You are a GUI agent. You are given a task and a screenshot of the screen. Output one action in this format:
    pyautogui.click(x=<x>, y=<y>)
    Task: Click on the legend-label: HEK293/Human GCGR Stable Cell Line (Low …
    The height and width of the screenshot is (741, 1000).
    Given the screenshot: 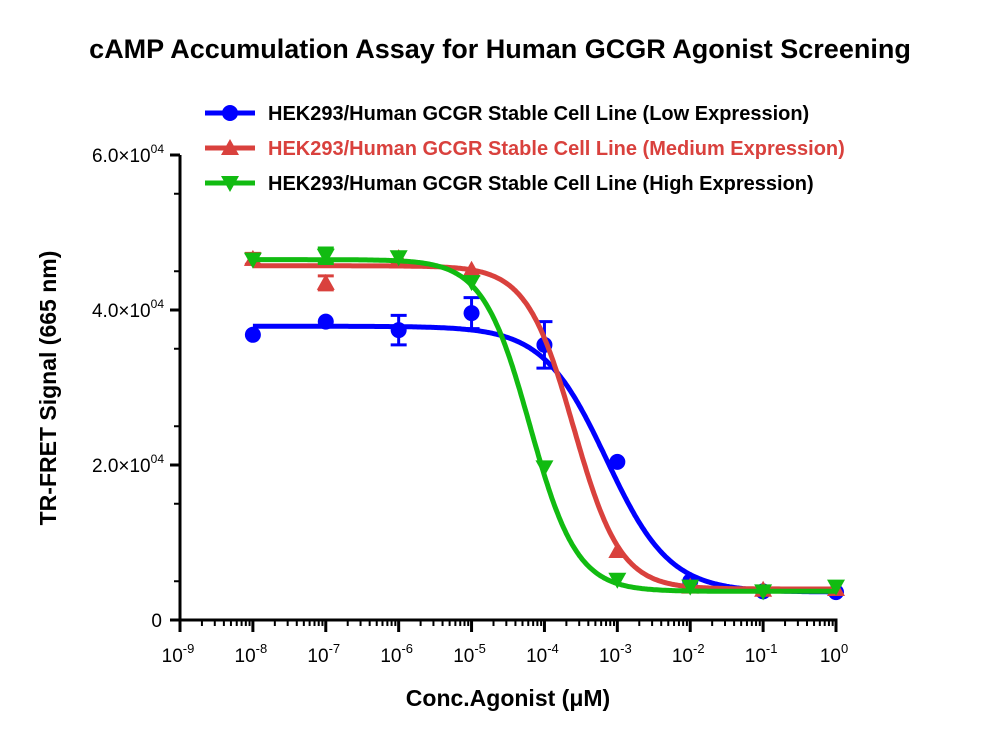 What is the action you would take?
    pyautogui.click(x=538, y=114)
    